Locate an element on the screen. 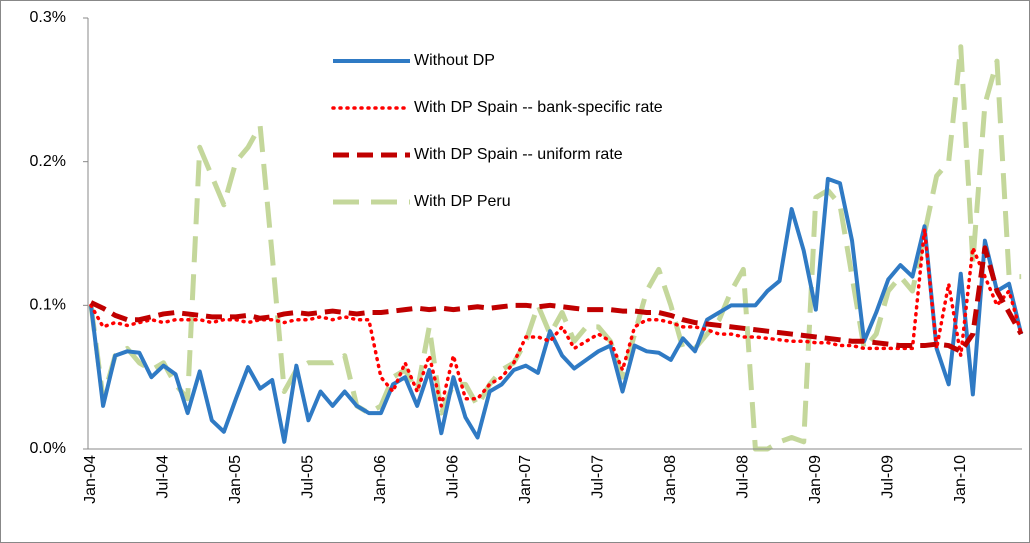 This screenshot has height=543, width=1030. x-tick-label: Jul-08 is located at coordinates (743, 477).